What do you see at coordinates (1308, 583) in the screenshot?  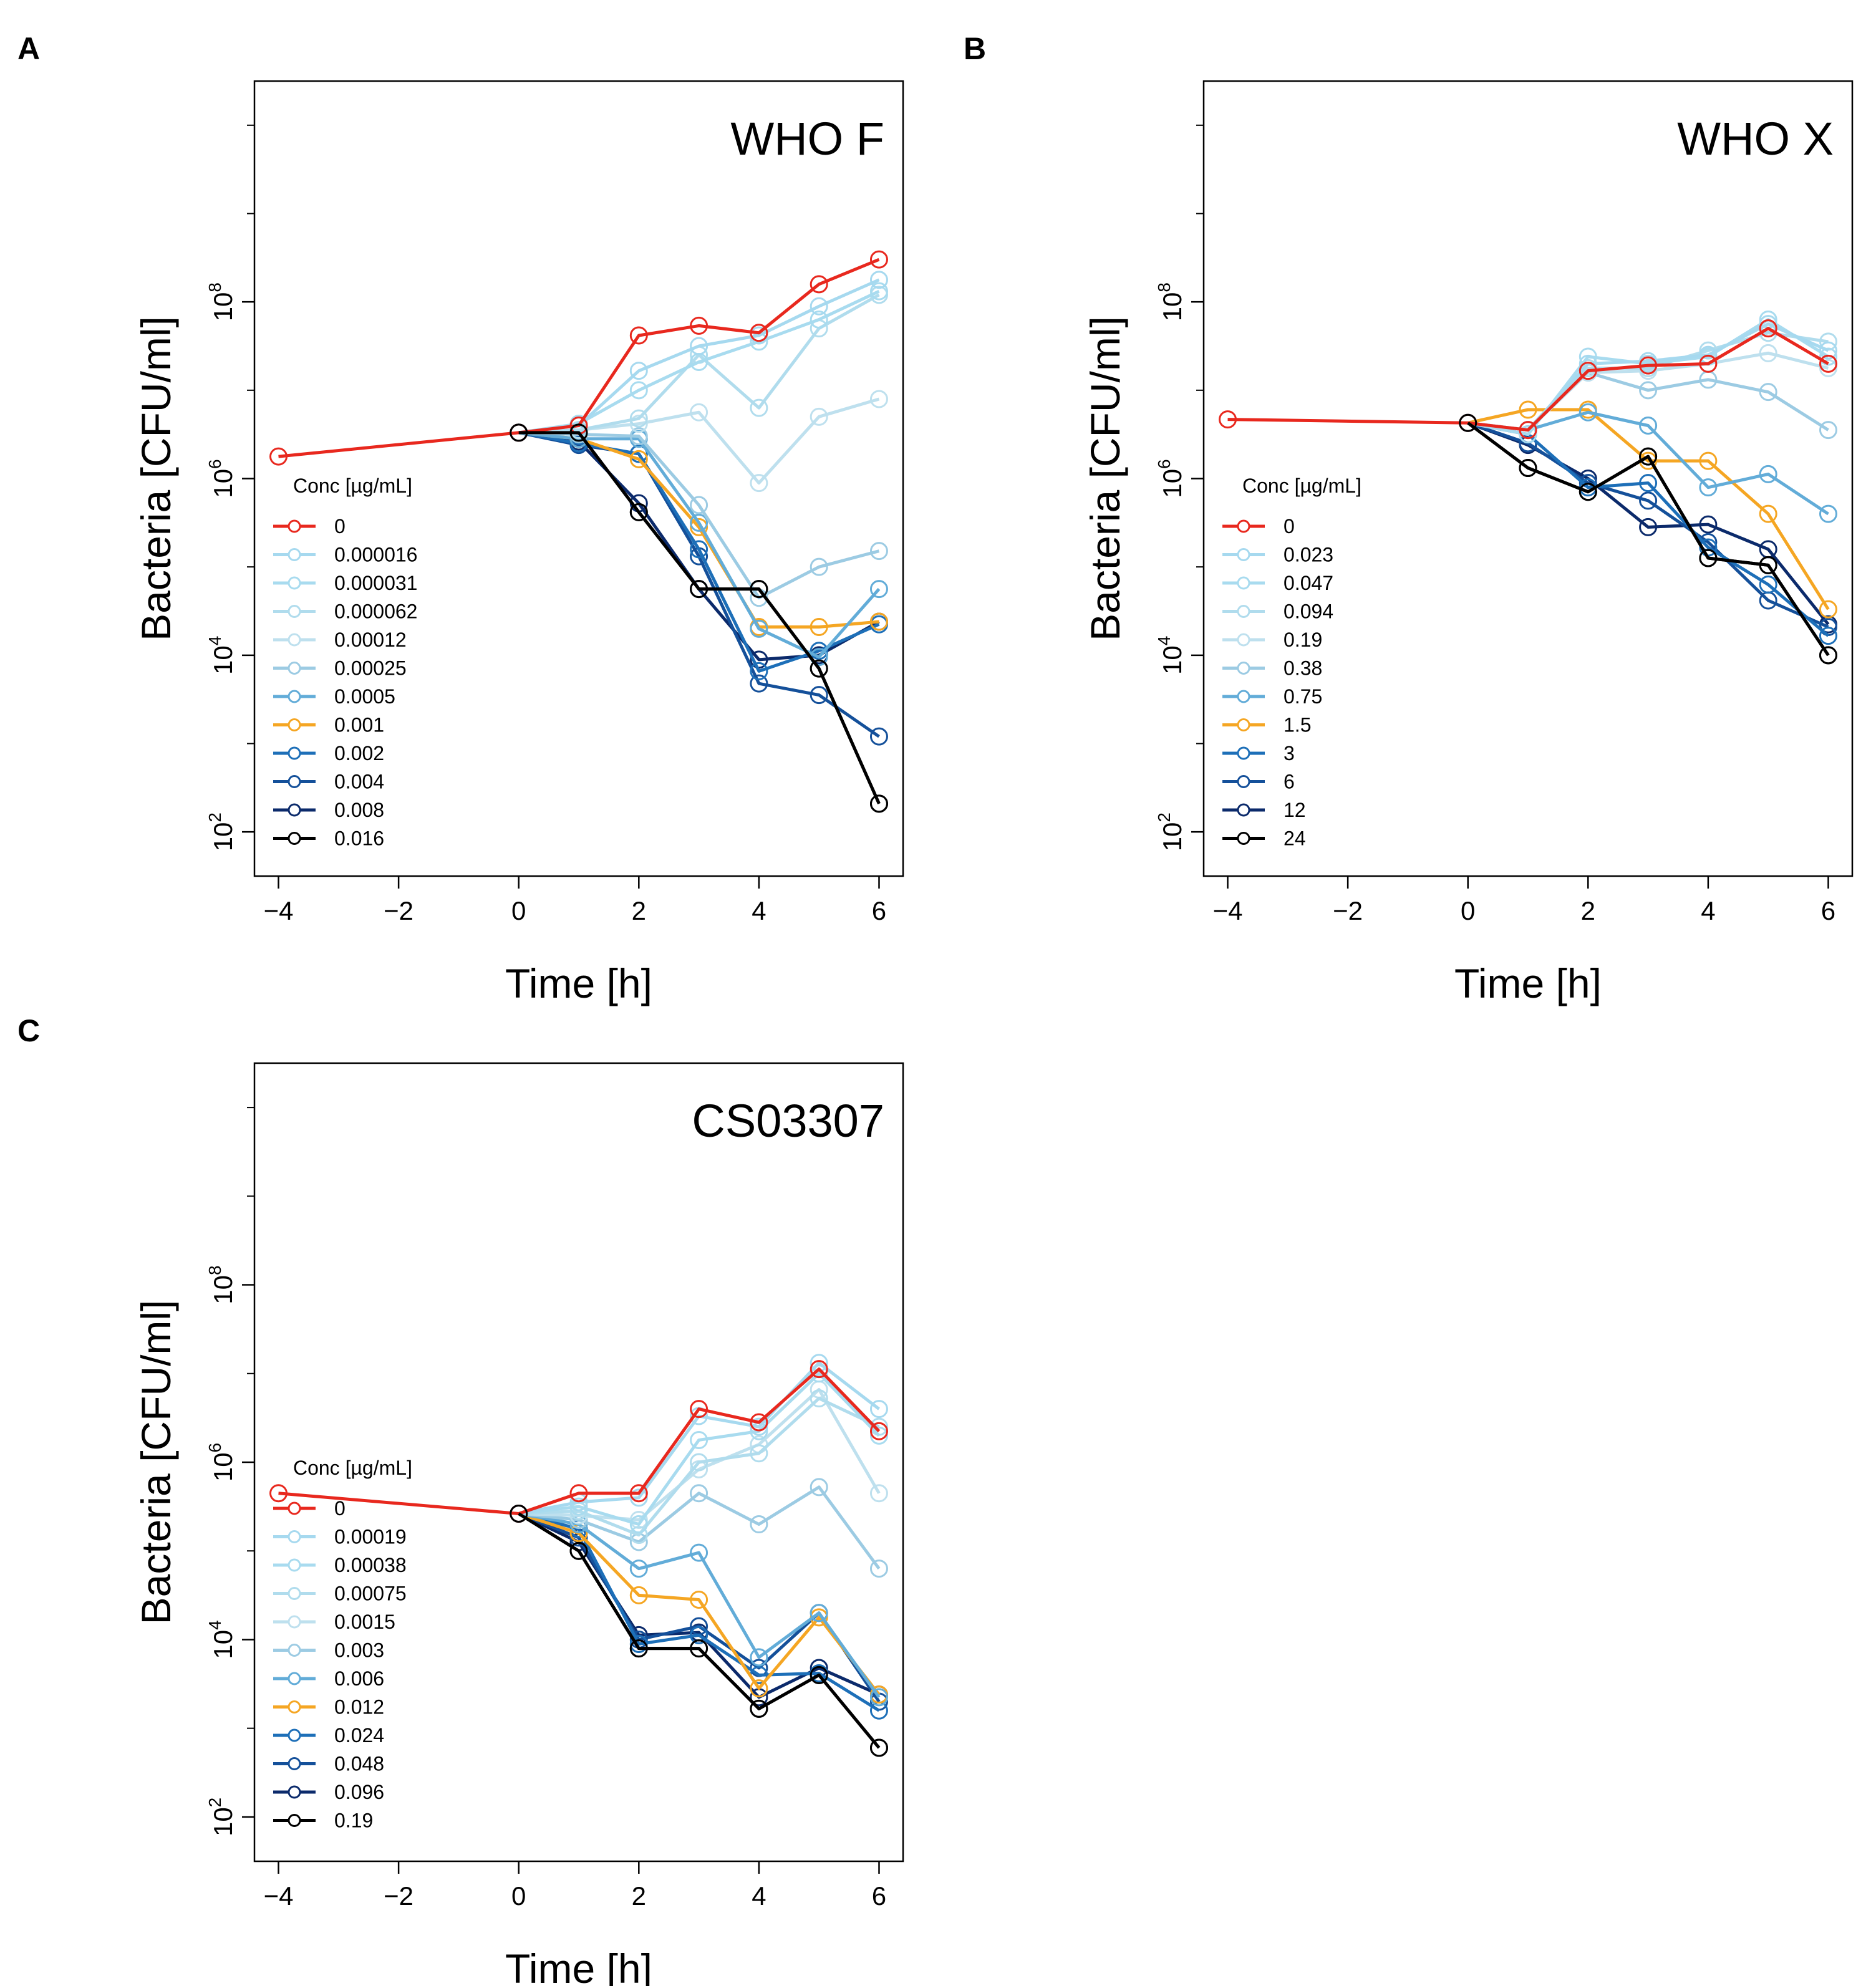 I see `legend-label: 0.047` at bounding box center [1308, 583].